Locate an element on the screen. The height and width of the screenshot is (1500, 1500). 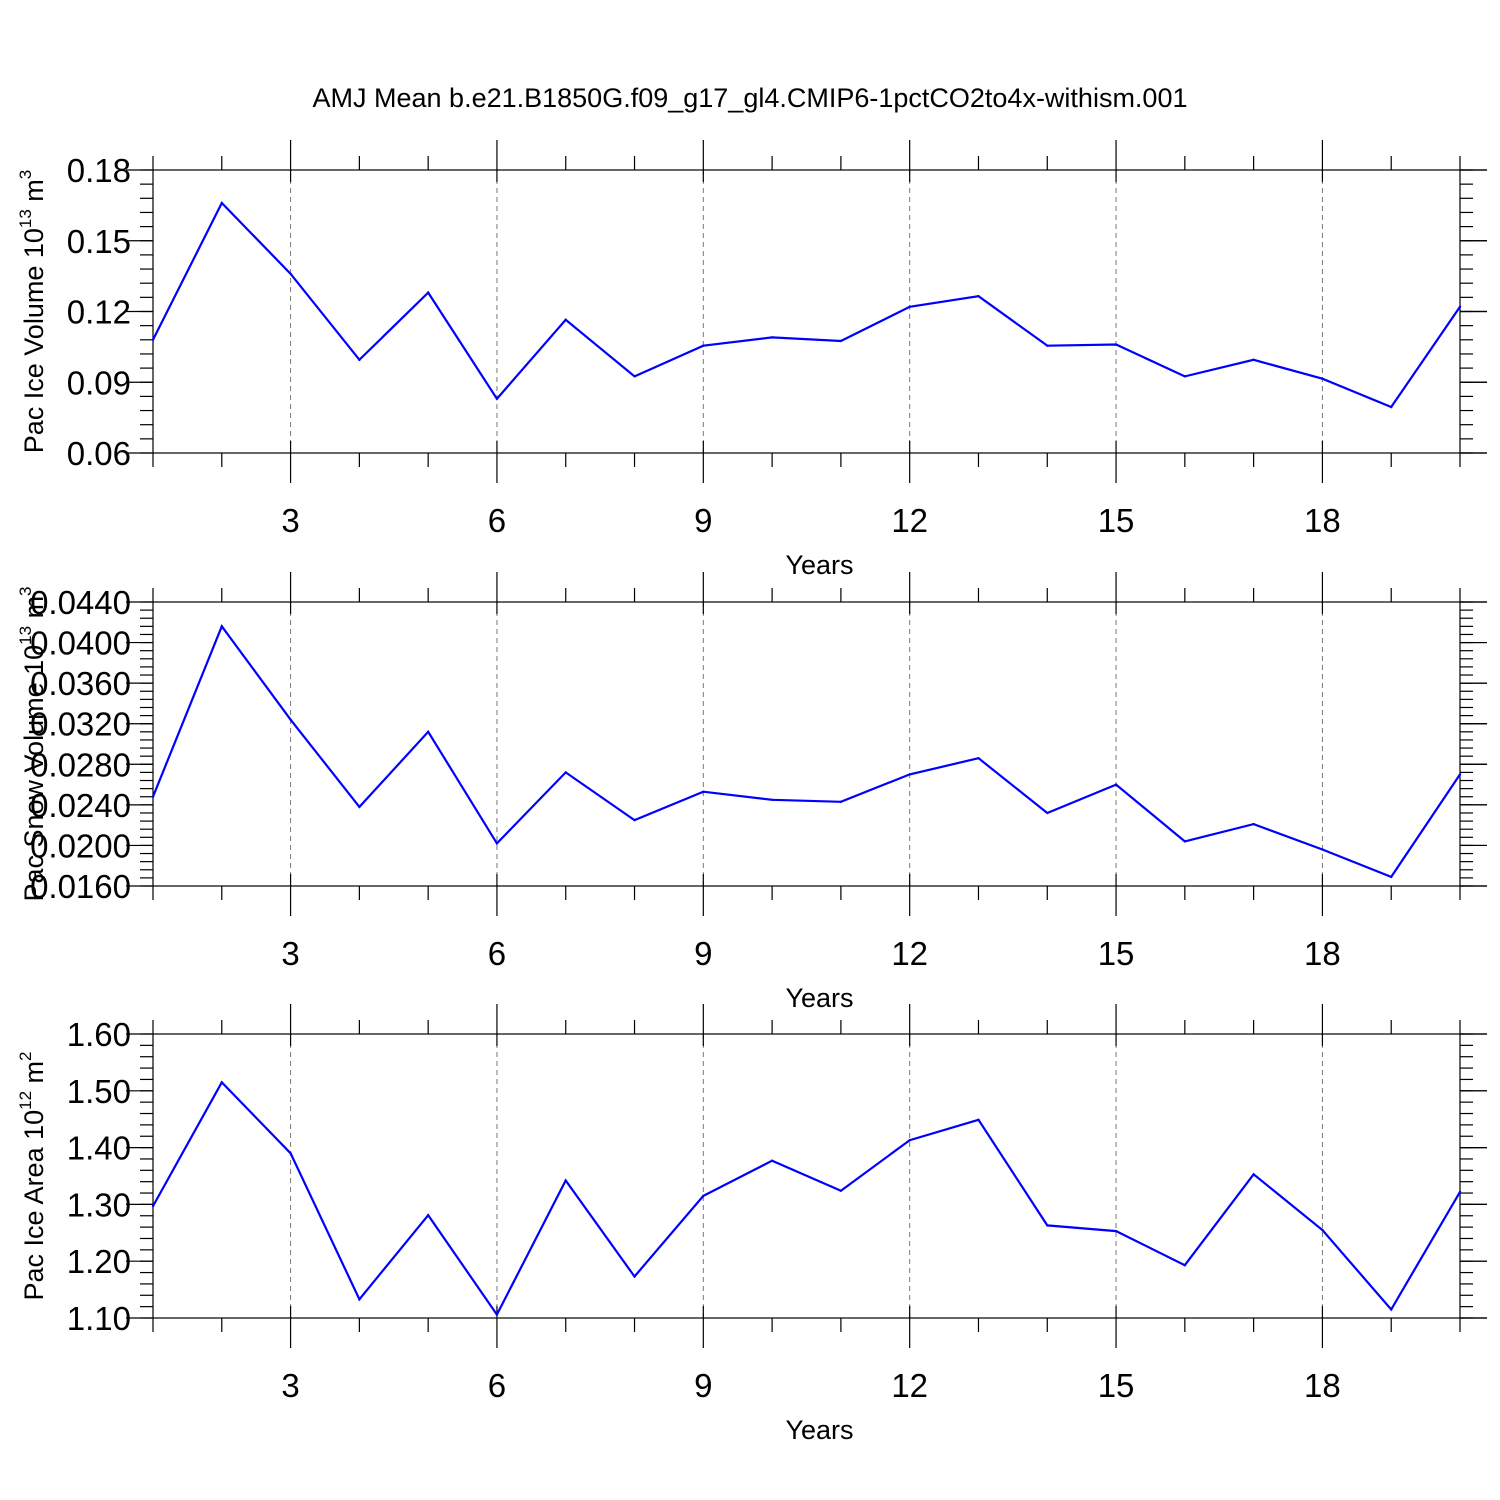
x-tick-label: 3 is located at coordinates (290, 1385).